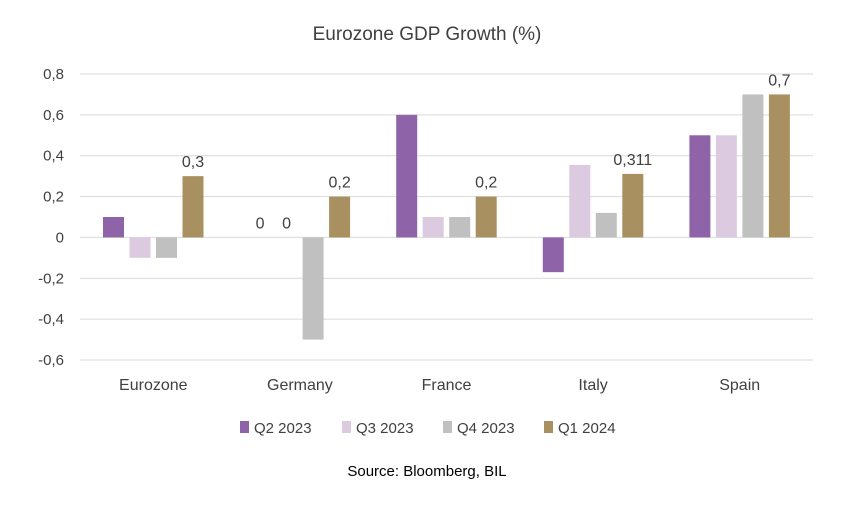 The height and width of the screenshot is (517, 859). I want to click on legend-label: Q4 2023, so click(486, 428).